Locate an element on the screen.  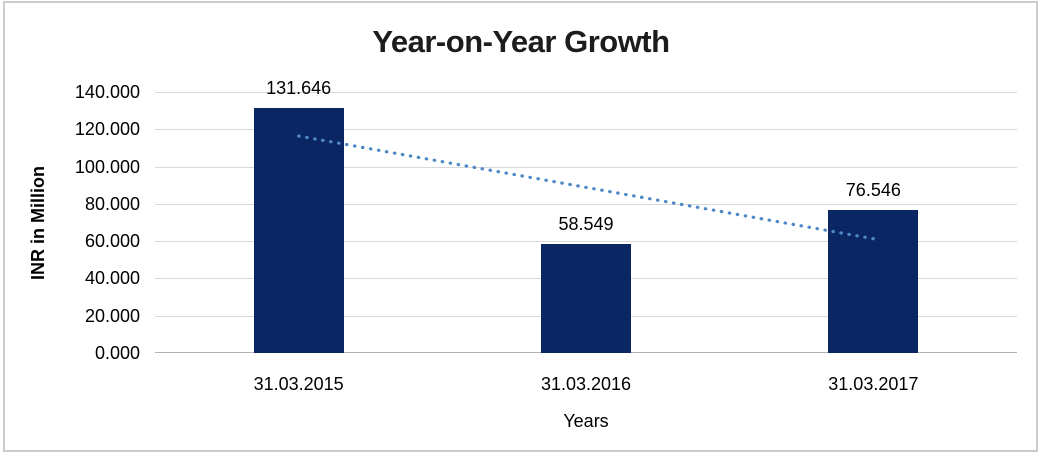
trendline-dotted-line is located at coordinates (586, 187).